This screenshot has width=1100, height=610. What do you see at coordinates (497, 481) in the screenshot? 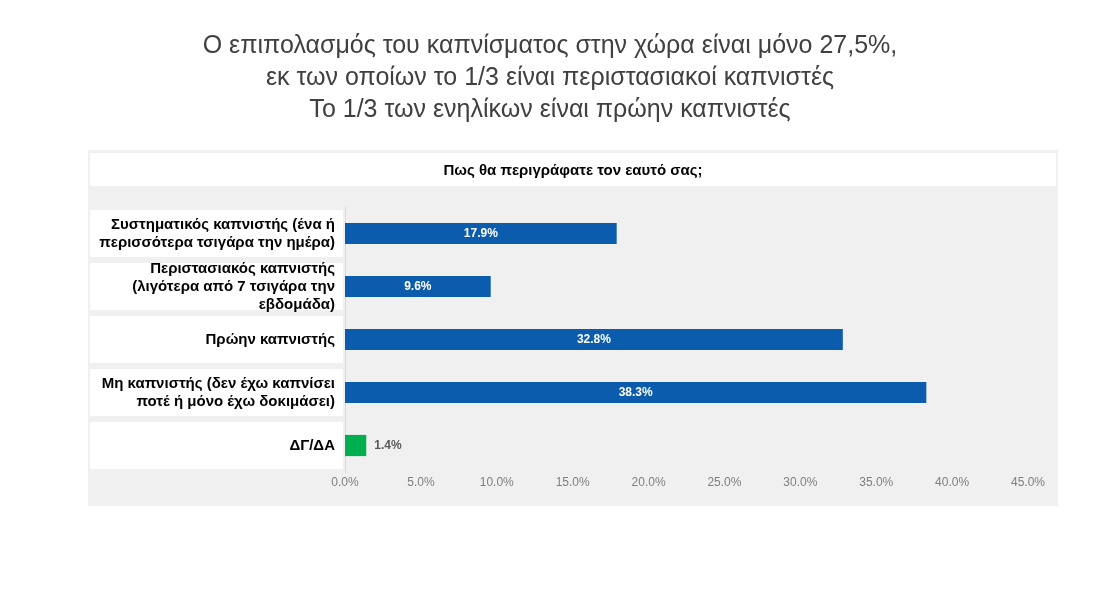
I see `x-tick-label: 10.0%` at bounding box center [497, 481].